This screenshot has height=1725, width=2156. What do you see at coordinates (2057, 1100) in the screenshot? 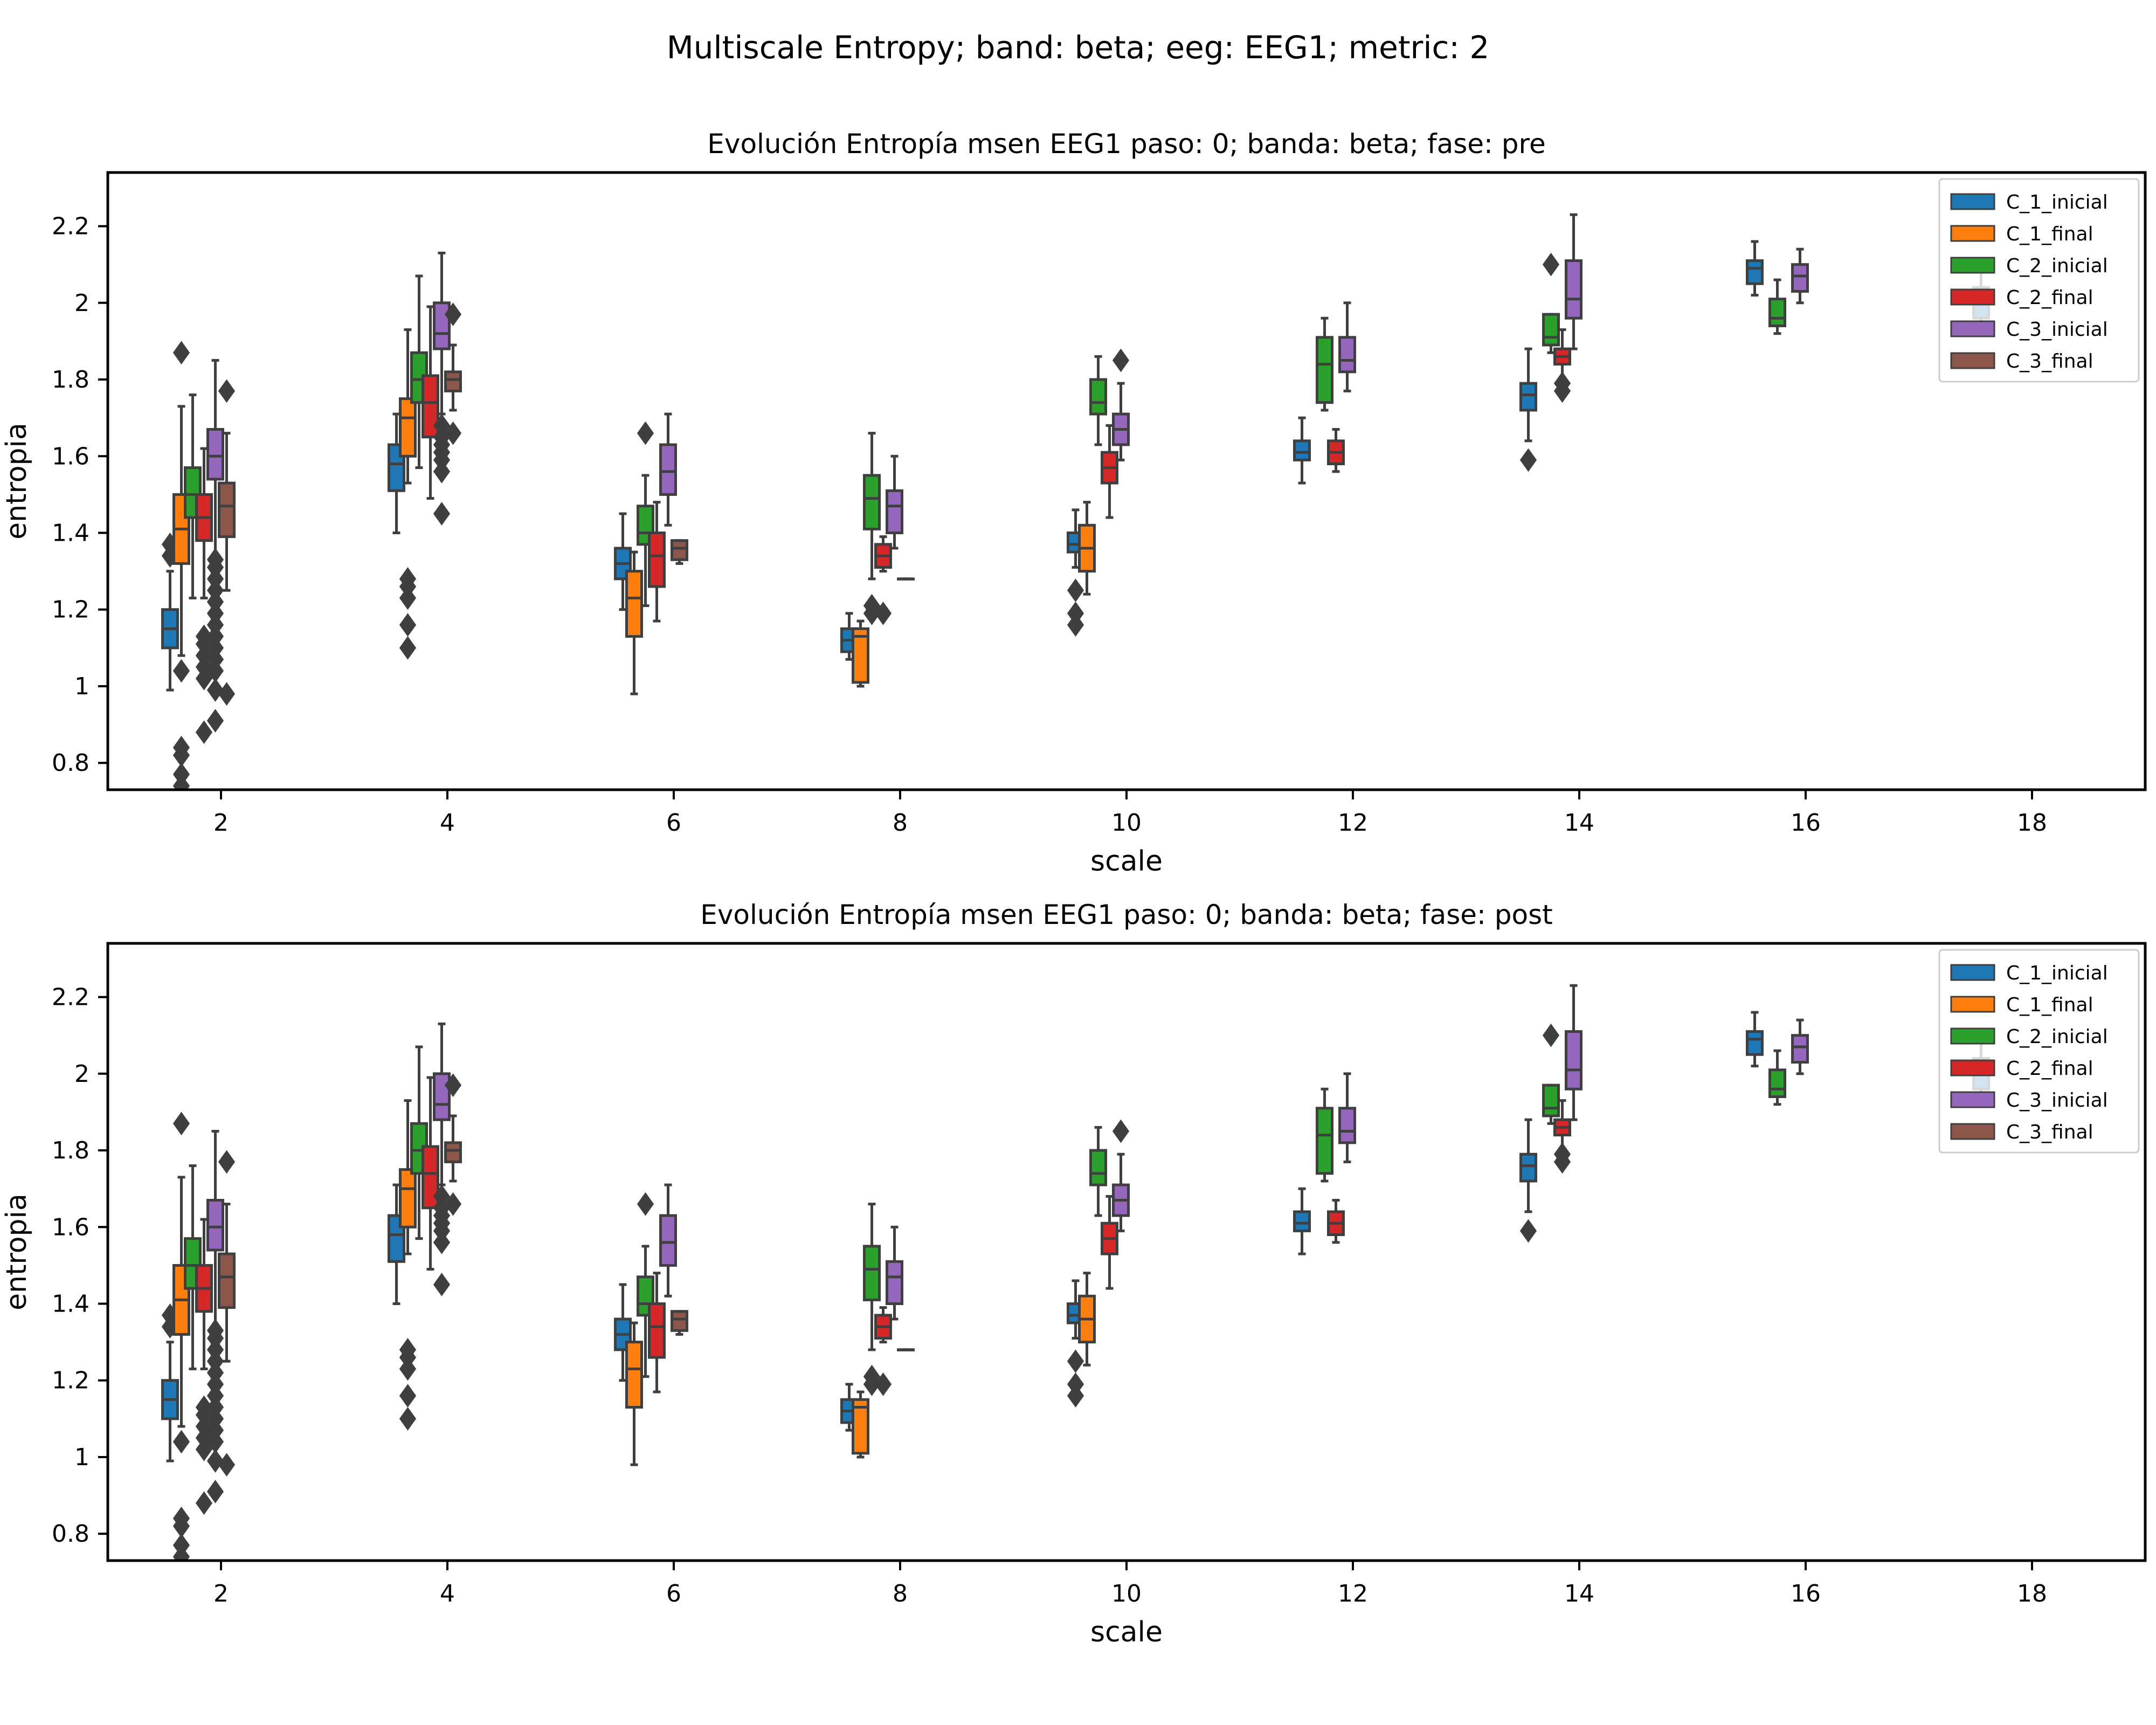
I see `legend-label: C_3_inicial` at bounding box center [2057, 1100].